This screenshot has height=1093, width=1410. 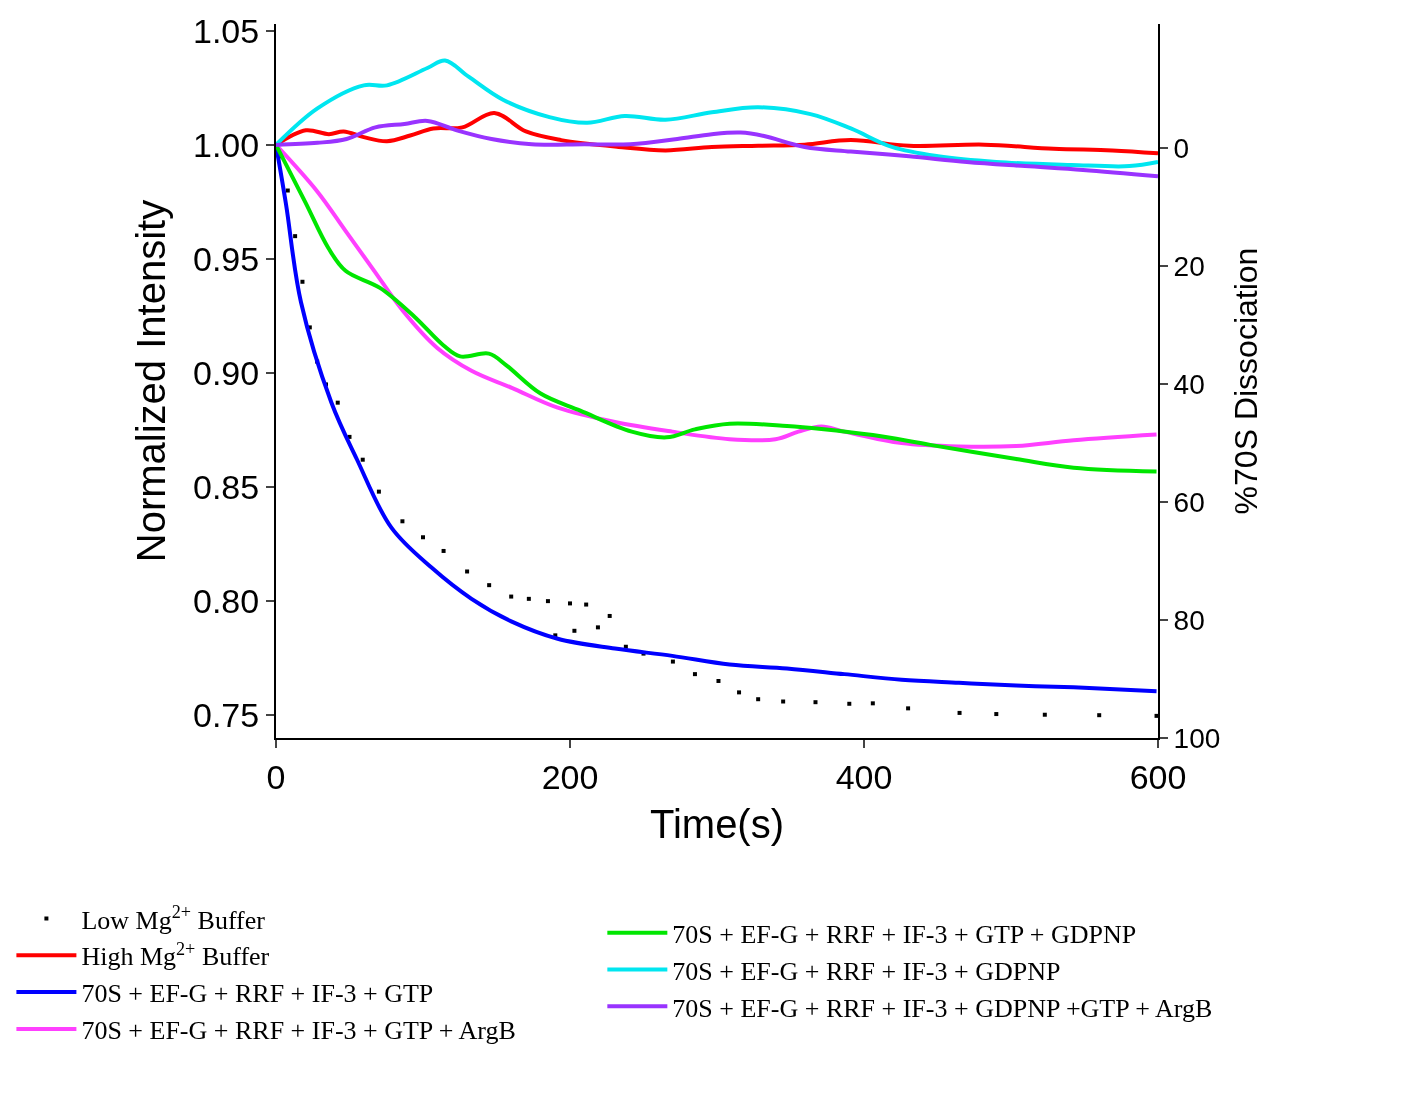 I want to click on y2-tick-label: 20, so click(x=1189, y=266).